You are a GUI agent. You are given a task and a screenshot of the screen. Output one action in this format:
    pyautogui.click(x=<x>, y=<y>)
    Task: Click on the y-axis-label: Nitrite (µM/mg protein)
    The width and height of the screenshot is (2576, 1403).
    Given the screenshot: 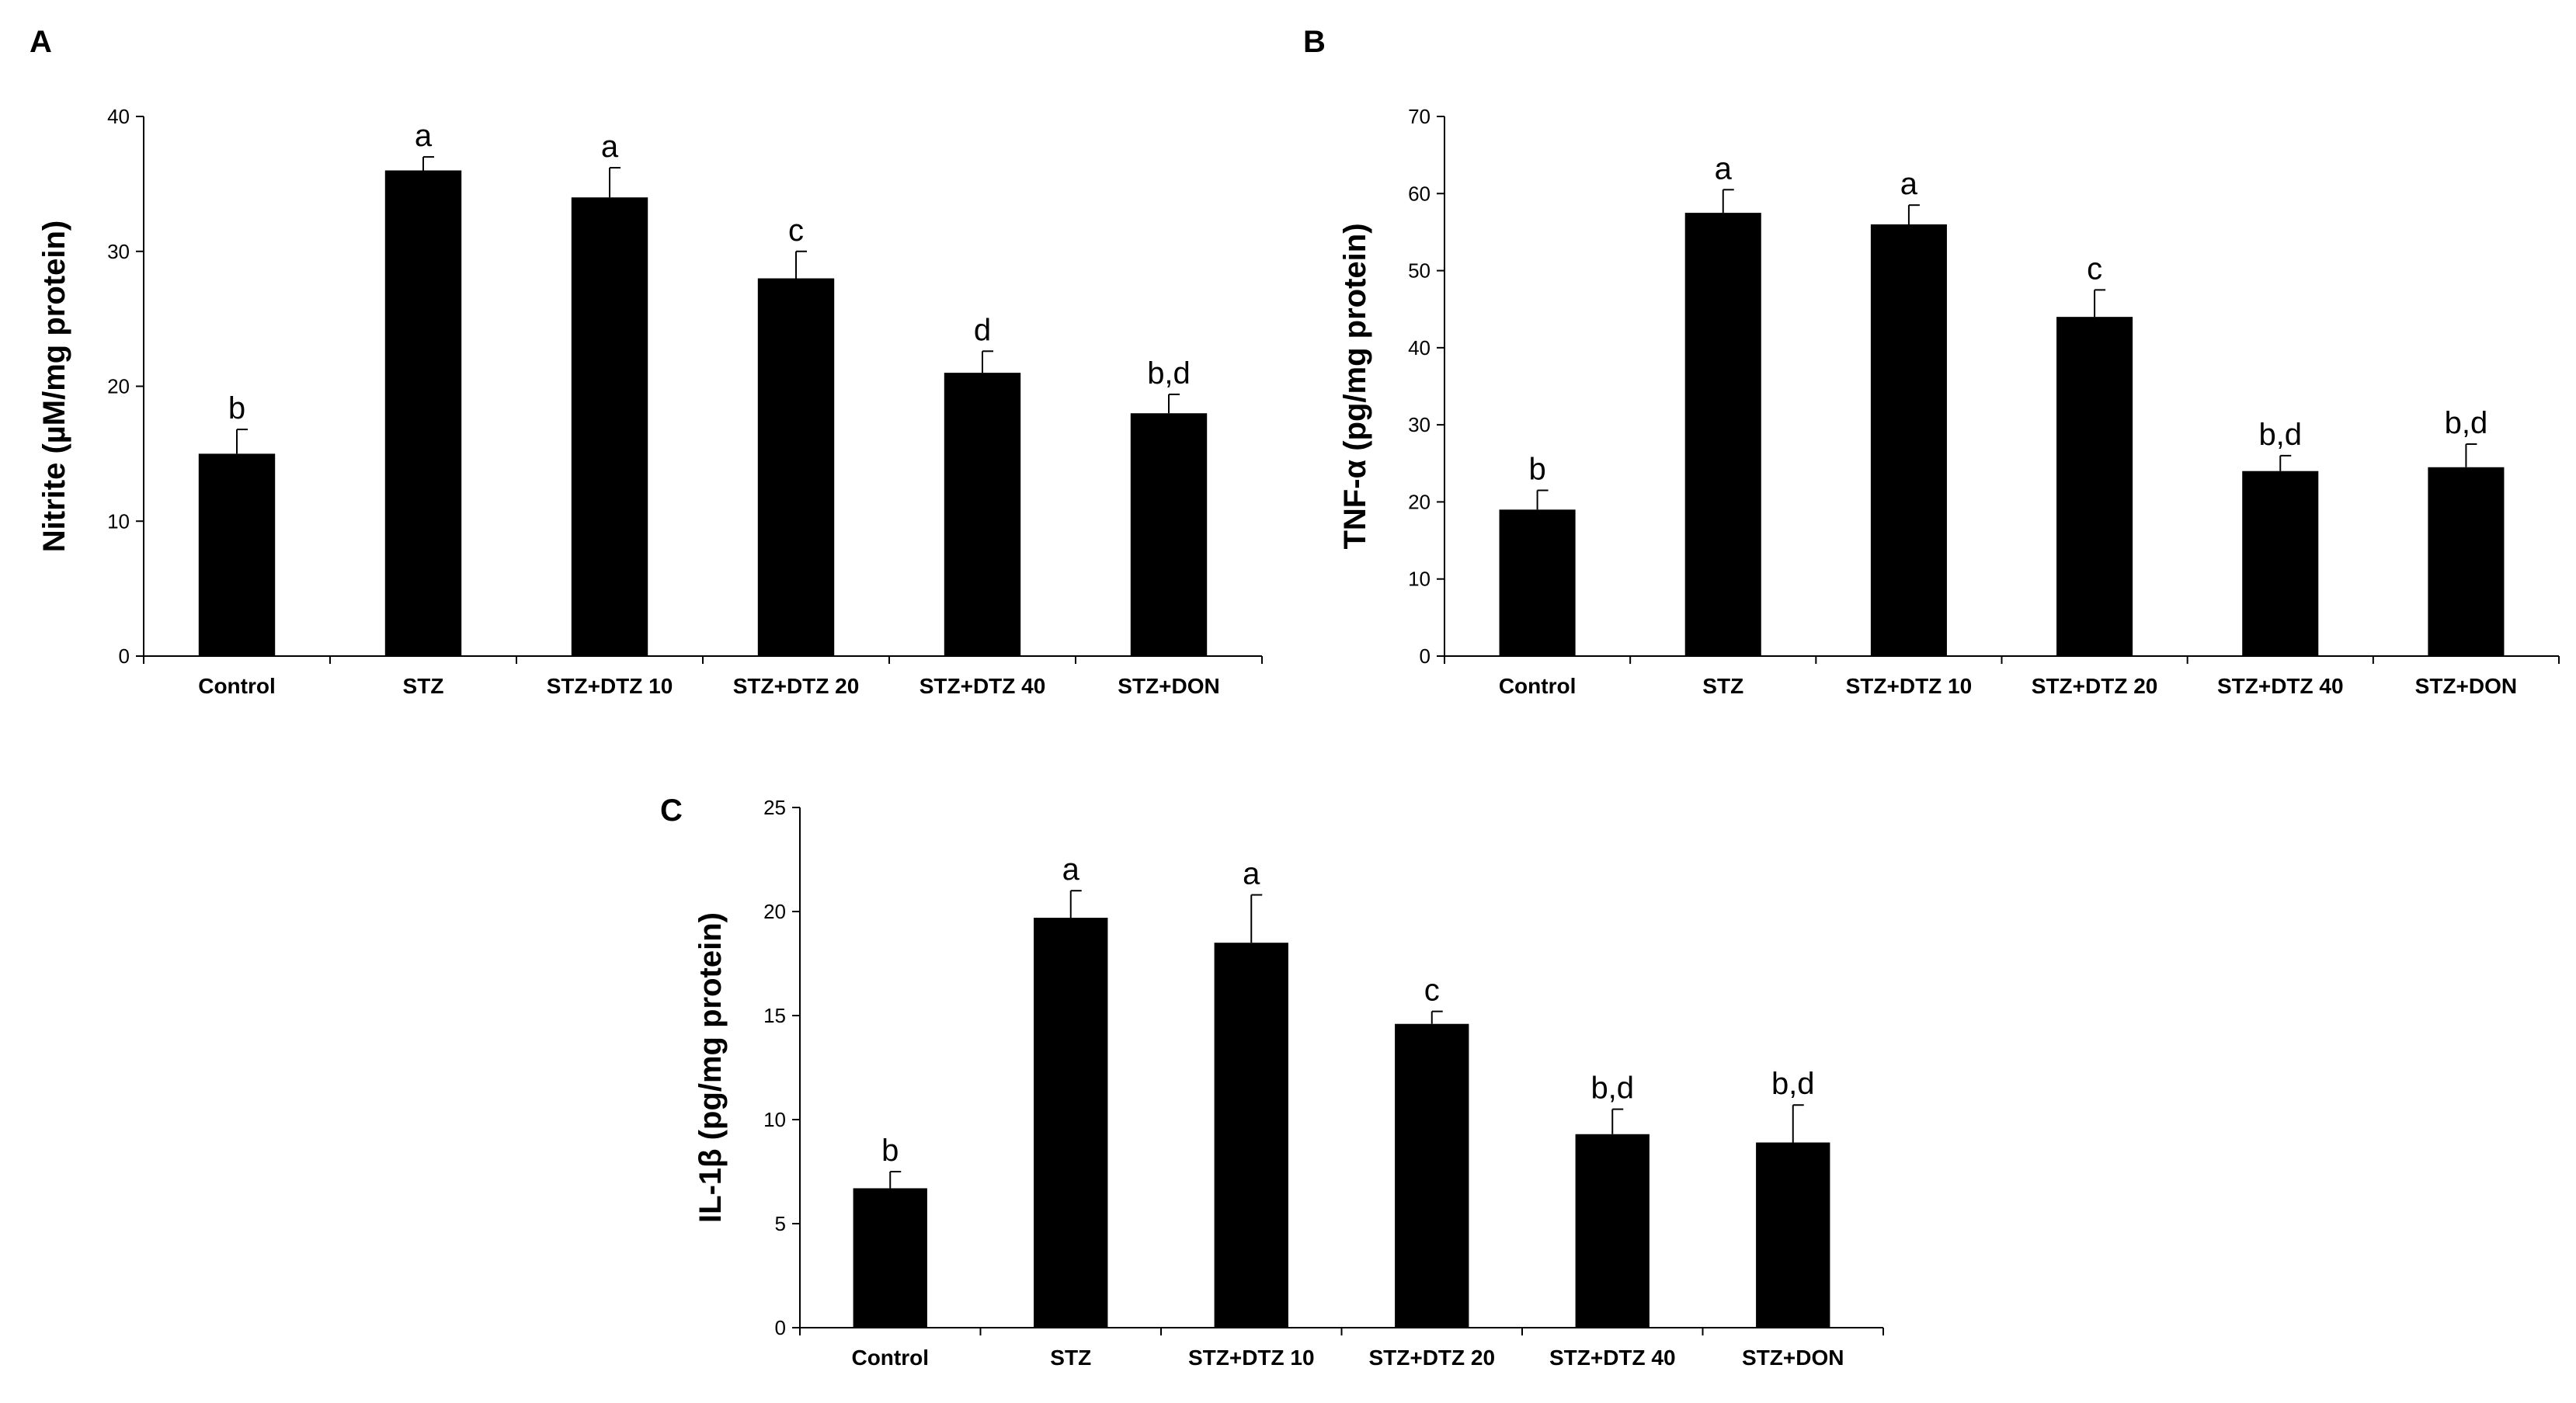 What is the action you would take?
    pyautogui.click(x=54, y=386)
    